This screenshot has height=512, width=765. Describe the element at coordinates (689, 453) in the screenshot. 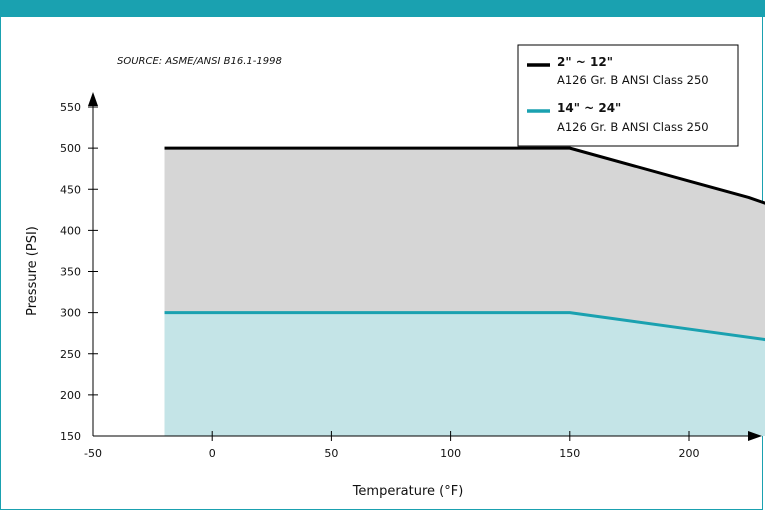

I see `x-tick-label: 200` at that location.